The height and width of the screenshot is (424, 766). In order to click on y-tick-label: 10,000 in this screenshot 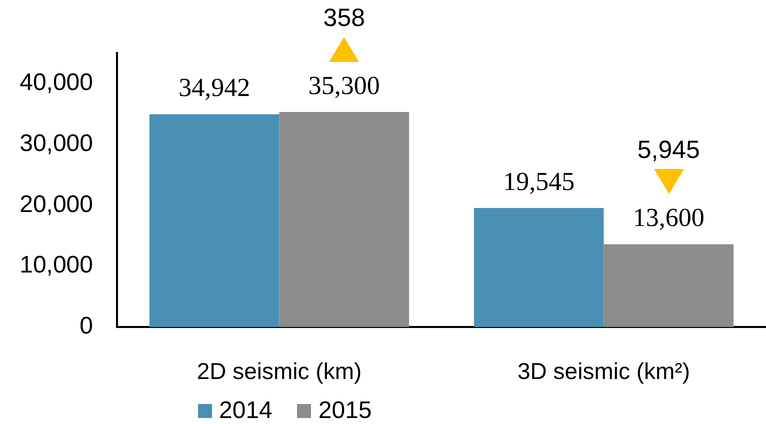, I will do `click(56, 265)`.